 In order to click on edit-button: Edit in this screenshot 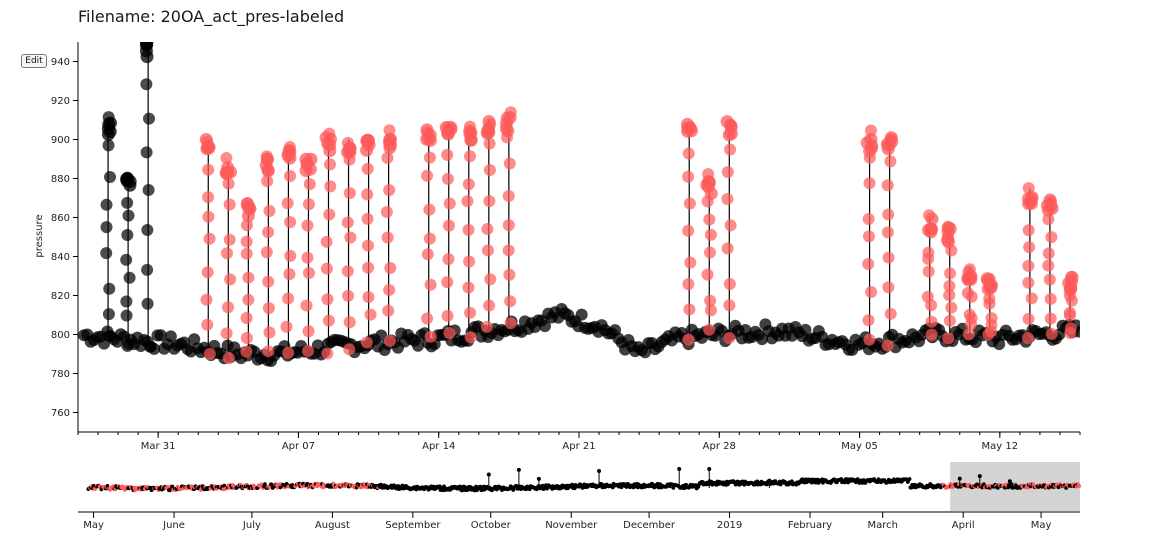, I will do `click(34, 61)`.